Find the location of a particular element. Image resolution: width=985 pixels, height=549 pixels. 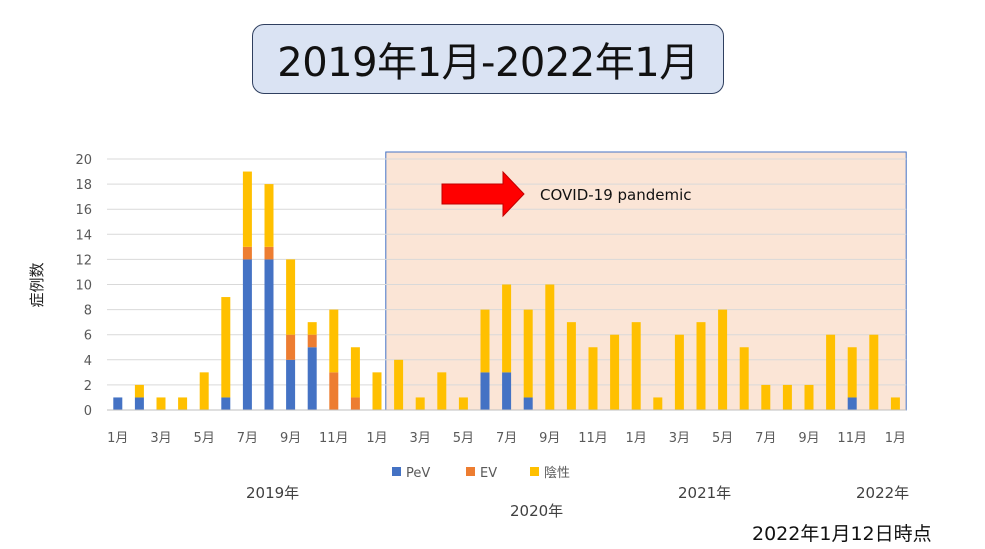

bar-陰性-14 is located at coordinates (420, 403).